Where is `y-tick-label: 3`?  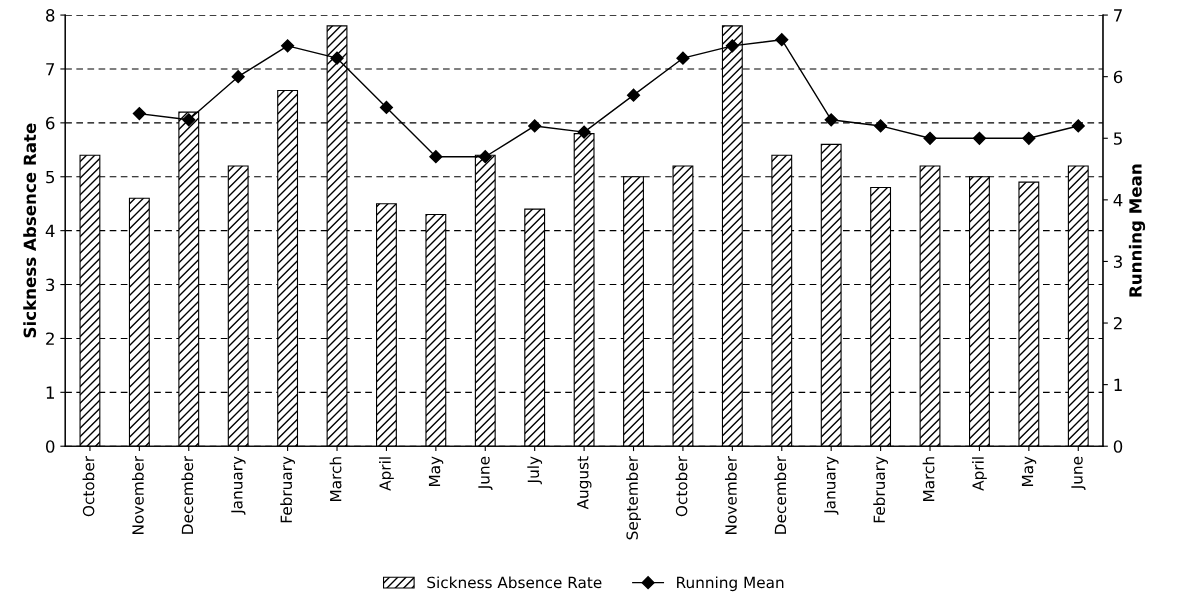 y-tick-label: 3 is located at coordinates (50, 285).